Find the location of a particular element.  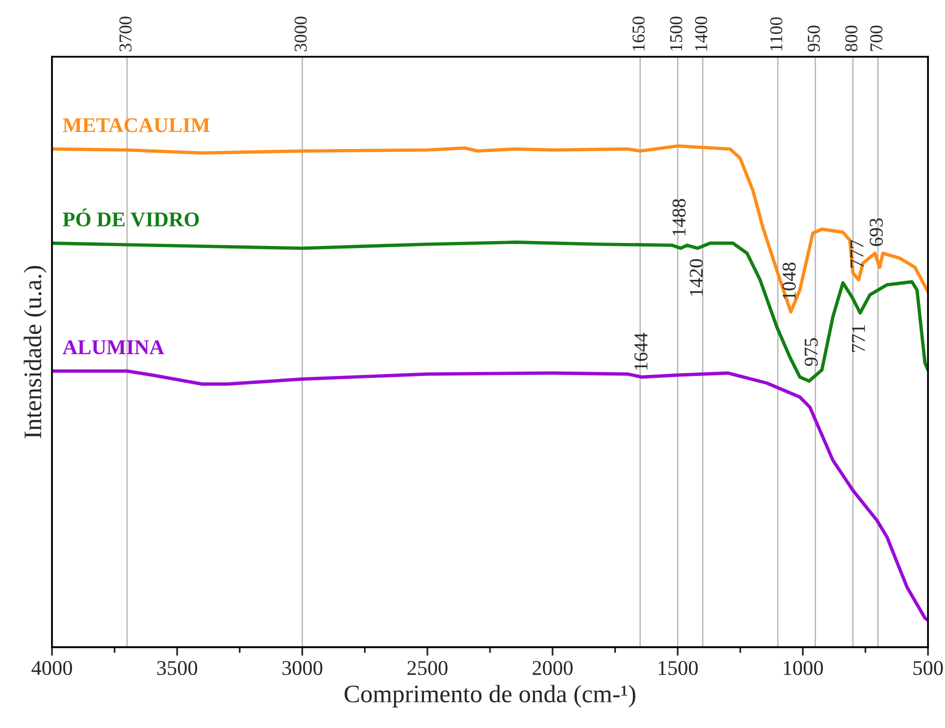

ref-line-label: 3700 is located at coordinates (125, 34).